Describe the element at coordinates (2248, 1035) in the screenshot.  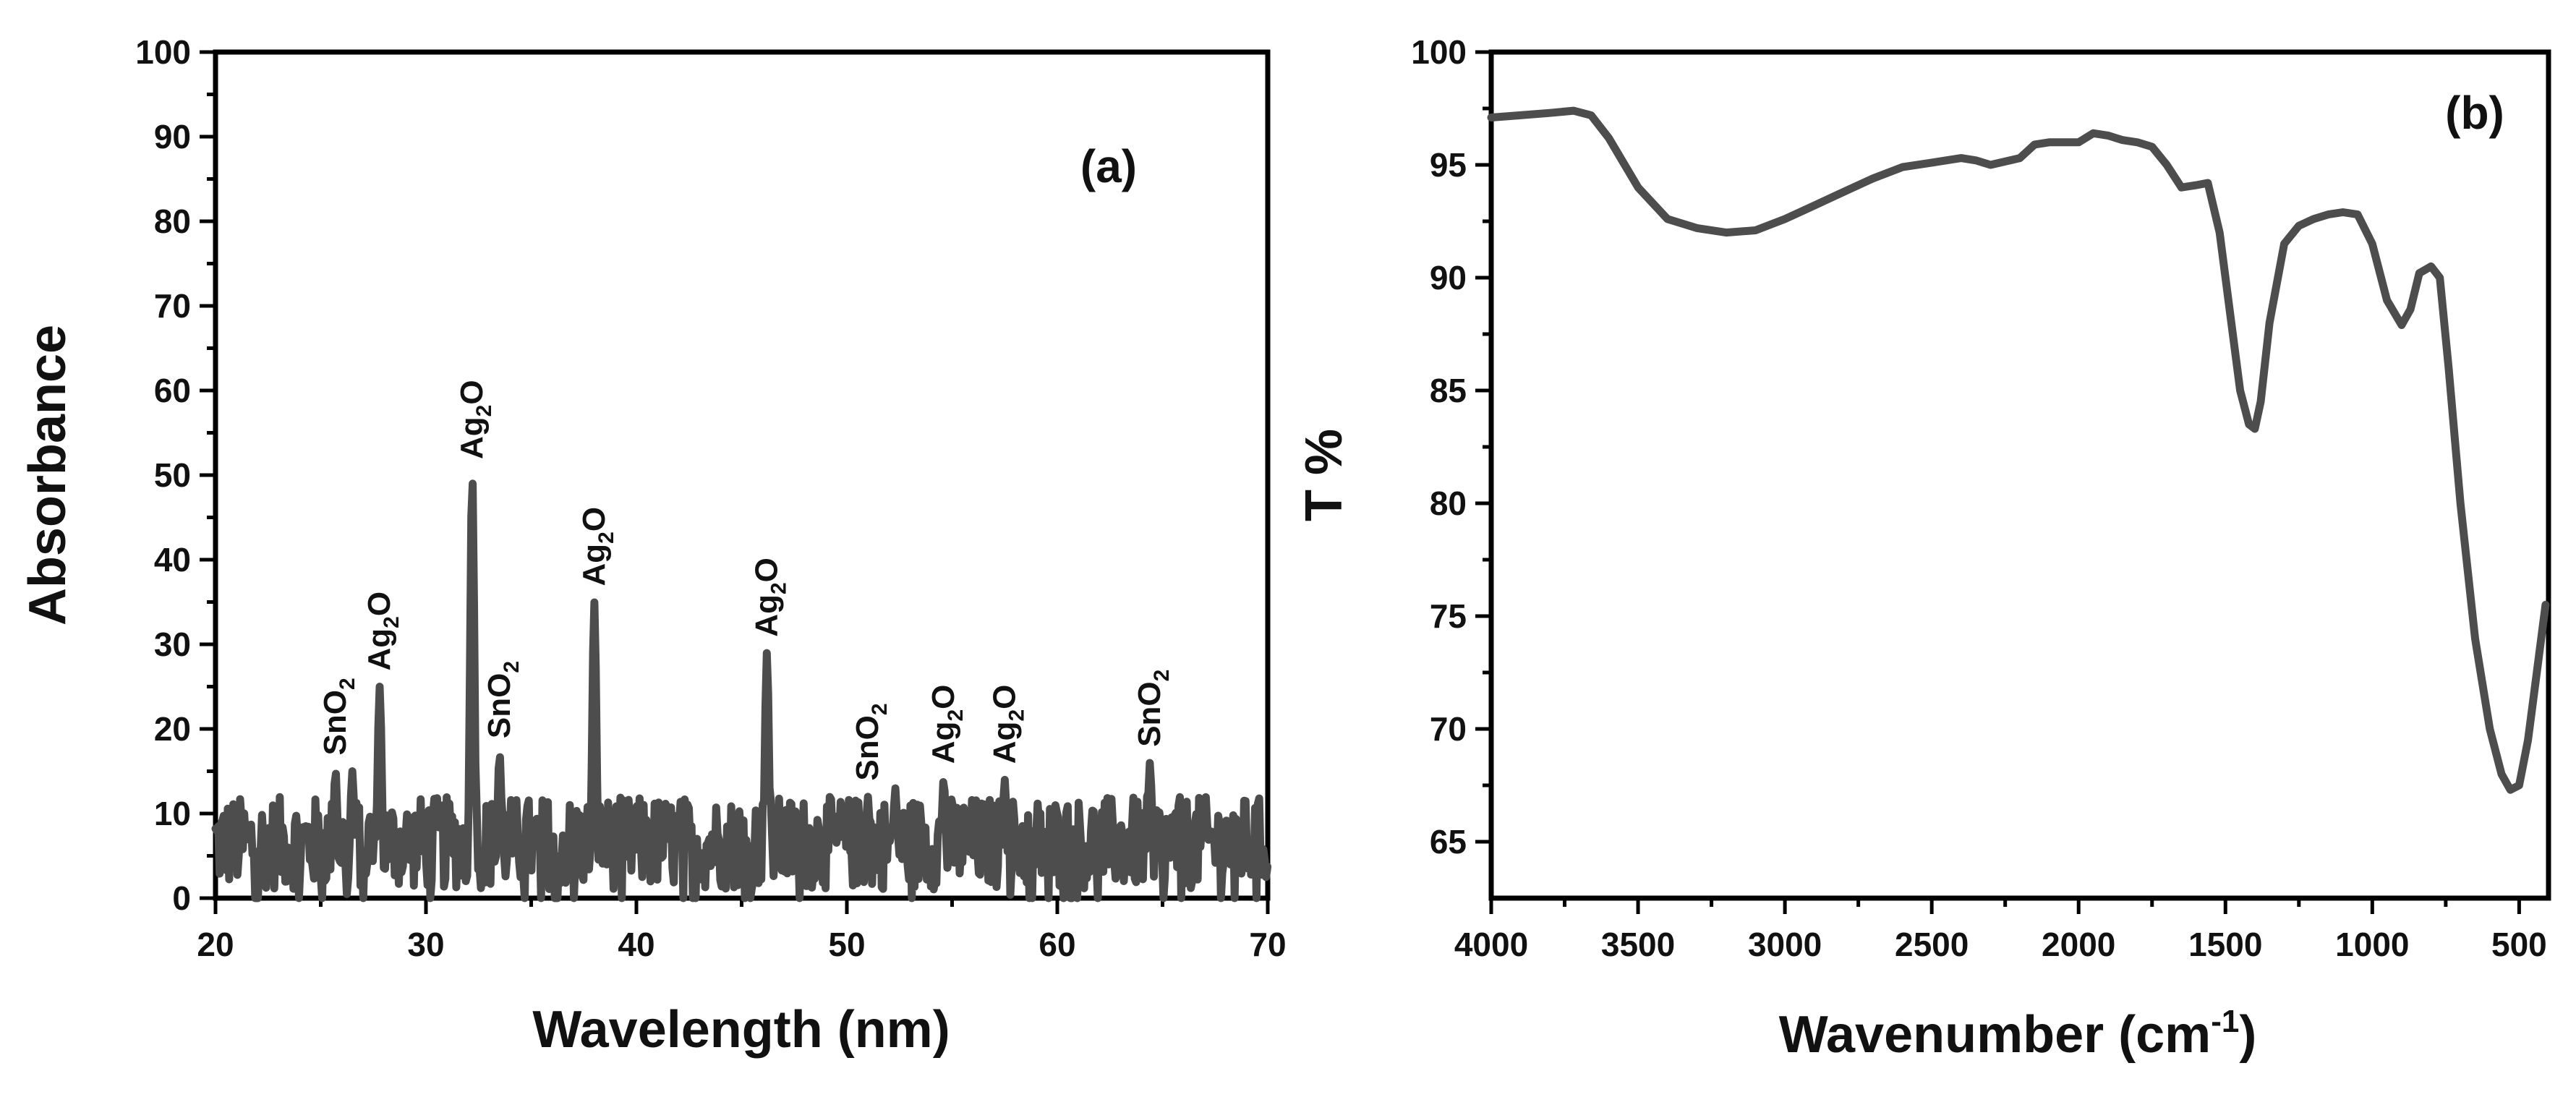
I see `x-axis-title-b-close: )` at that location.